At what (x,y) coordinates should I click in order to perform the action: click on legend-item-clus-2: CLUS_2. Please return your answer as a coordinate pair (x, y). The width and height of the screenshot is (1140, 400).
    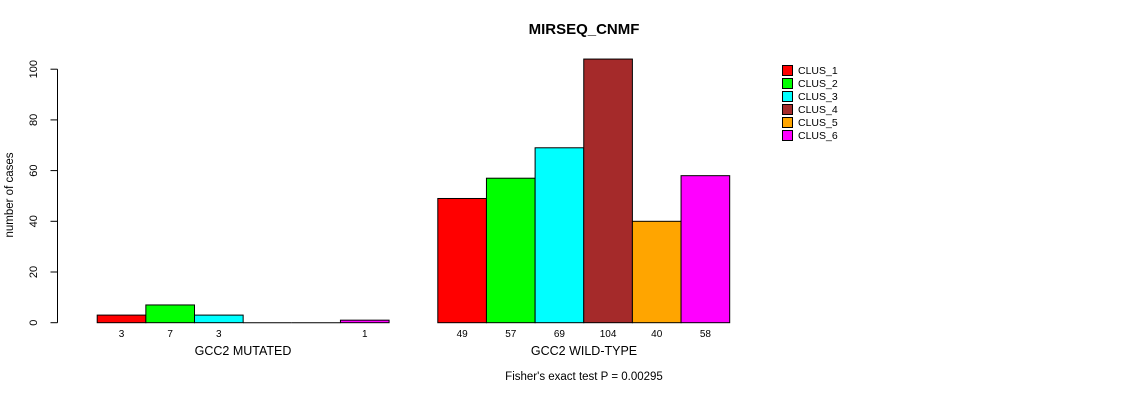
    Looking at the image, I should click on (810, 83).